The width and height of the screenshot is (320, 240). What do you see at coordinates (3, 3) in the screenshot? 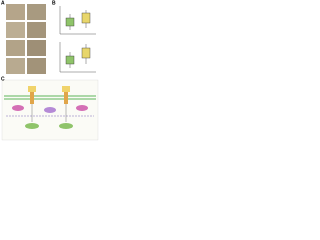
I see `panel-label: A` at bounding box center [3, 3].